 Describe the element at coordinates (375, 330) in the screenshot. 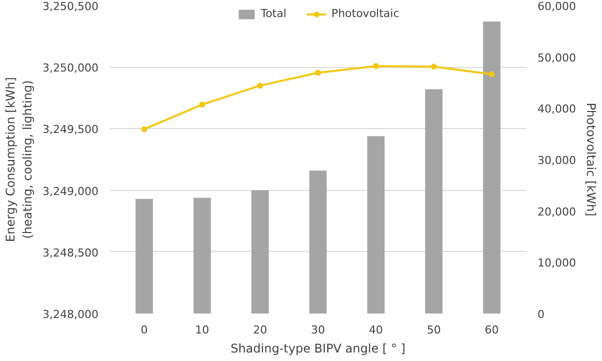

I see `x-tick-label: 40` at that location.